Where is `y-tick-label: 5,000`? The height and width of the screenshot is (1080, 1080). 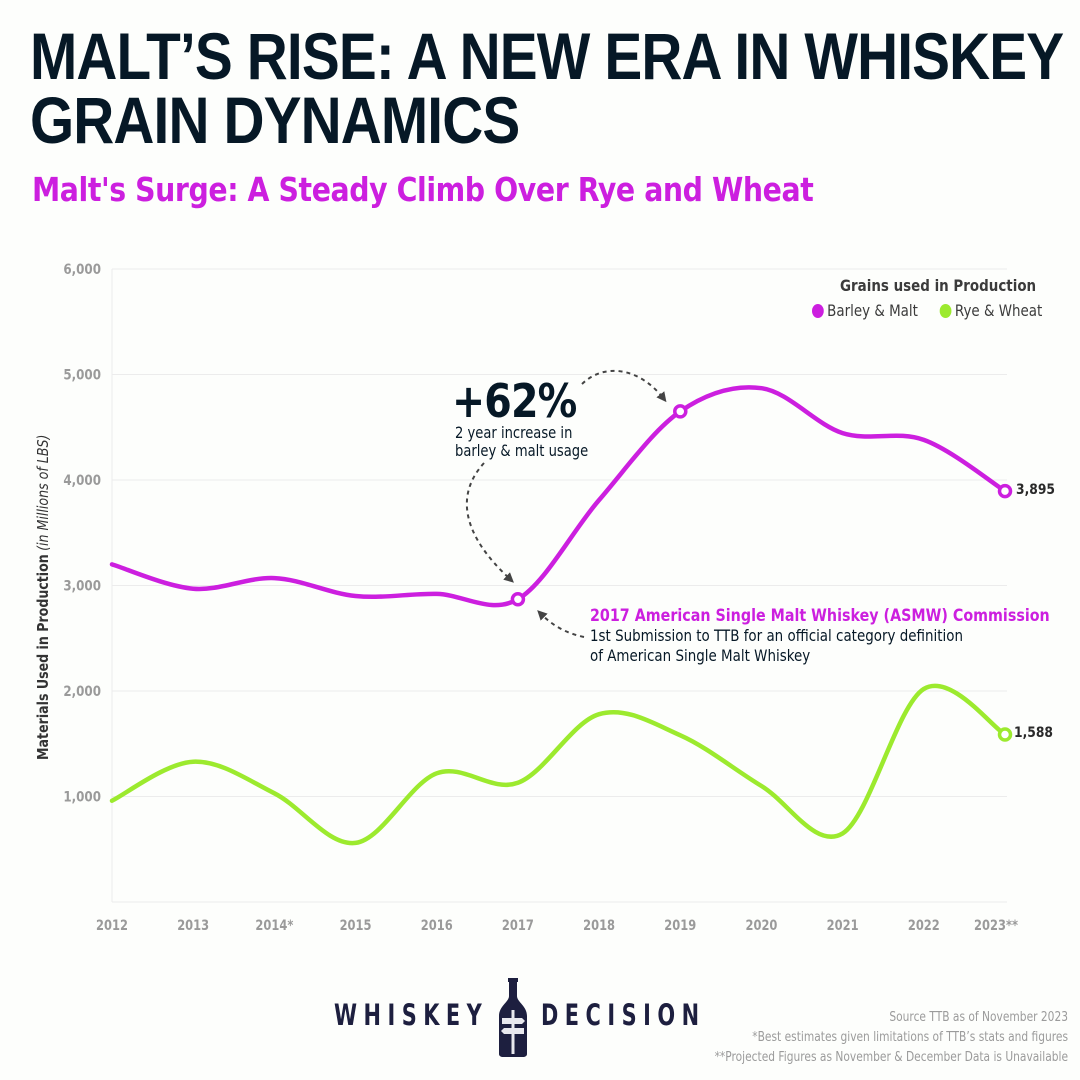 y-tick-label: 5,000 is located at coordinates (82, 376).